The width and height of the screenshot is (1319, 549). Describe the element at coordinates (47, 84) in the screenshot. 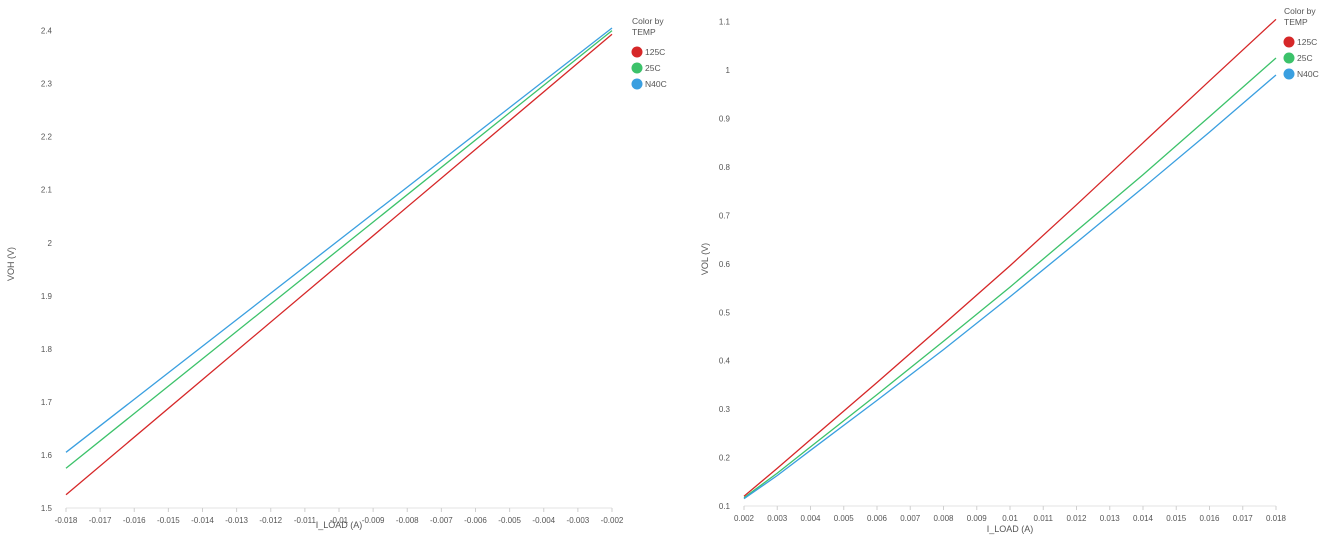

I see `y-tick-label: 2.3` at that location.